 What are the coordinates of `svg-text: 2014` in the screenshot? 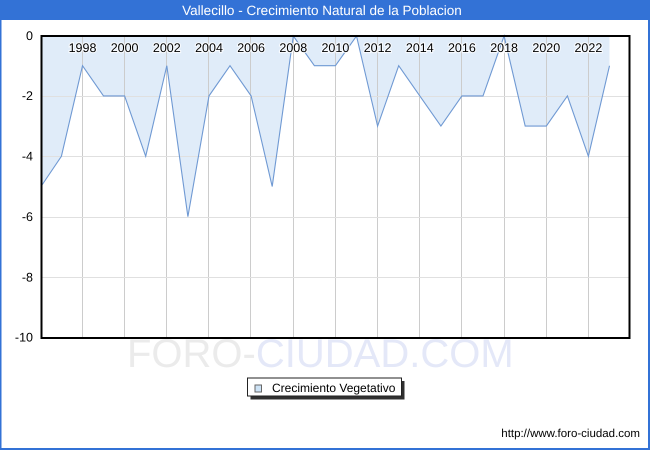 It's located at (420, 48).